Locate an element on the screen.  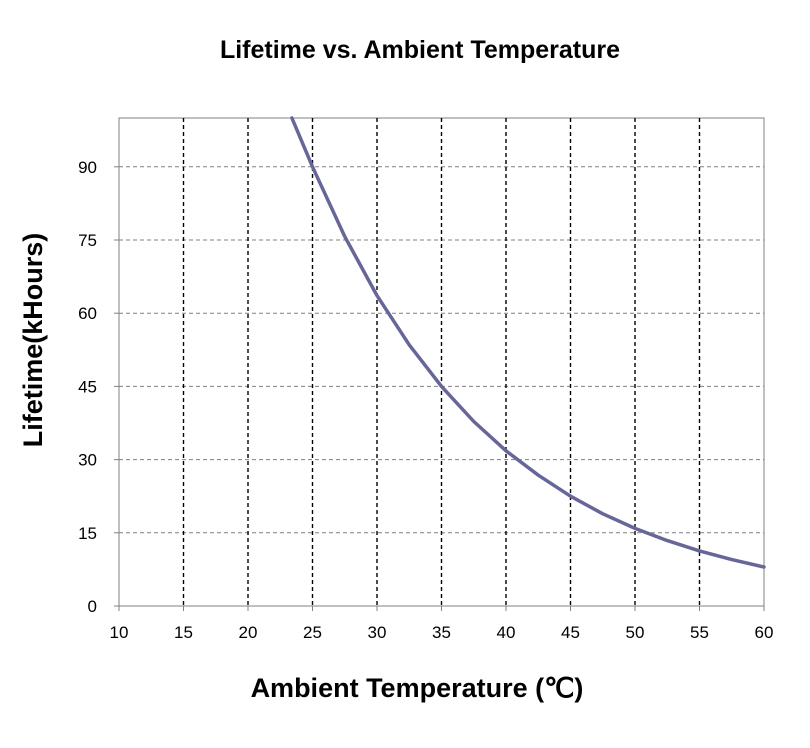
x-tick-label: 20 is located at coordinates (248, 632).